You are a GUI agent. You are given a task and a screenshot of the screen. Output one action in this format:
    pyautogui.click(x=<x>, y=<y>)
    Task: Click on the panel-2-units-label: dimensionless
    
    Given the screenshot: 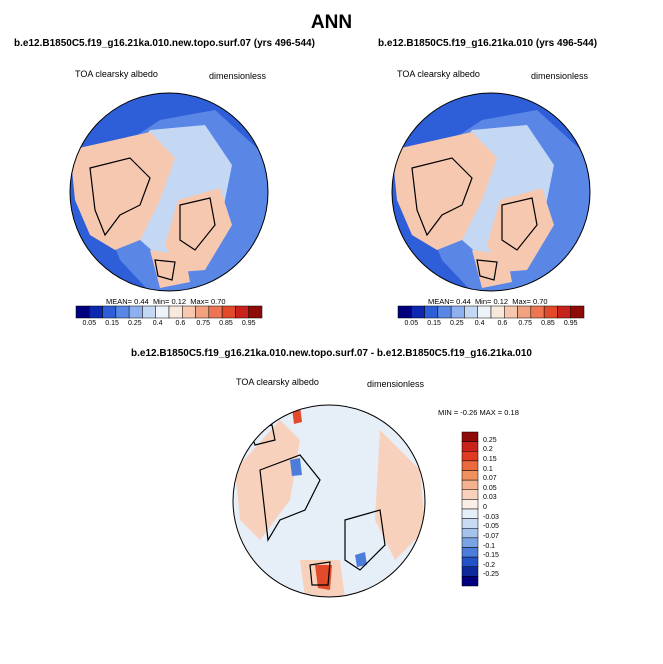 What is the action you would take?
    pyautogui.click(x=560, y=76)
    